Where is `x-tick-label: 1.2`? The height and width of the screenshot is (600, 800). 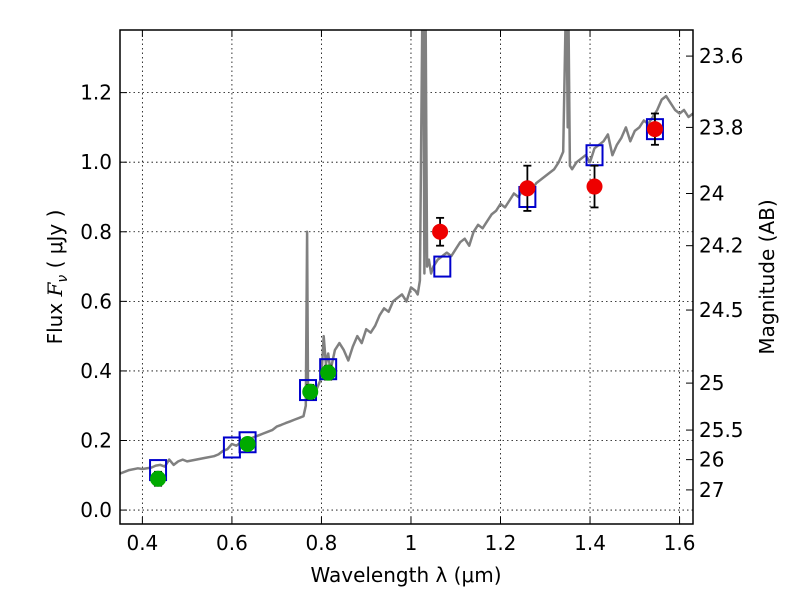
x-tick-label: 1.2 is located at coordinates (501, 543).